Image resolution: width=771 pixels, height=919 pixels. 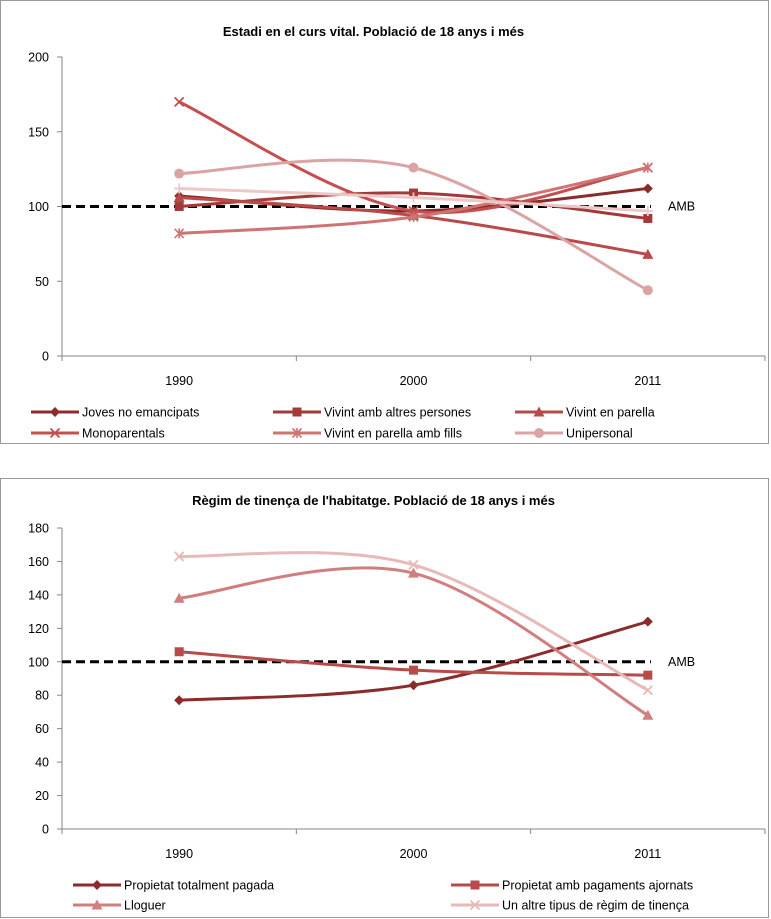 What do you see at coordinates (38, 629) in the screenshot?
I see `chart-2-y-tick-label: 120` at bounding box center [38, 629].